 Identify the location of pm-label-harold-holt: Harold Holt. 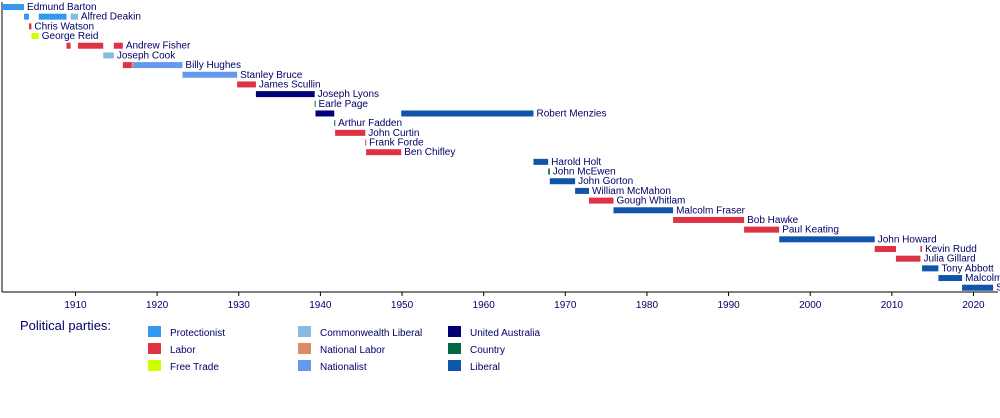
(576, 162).